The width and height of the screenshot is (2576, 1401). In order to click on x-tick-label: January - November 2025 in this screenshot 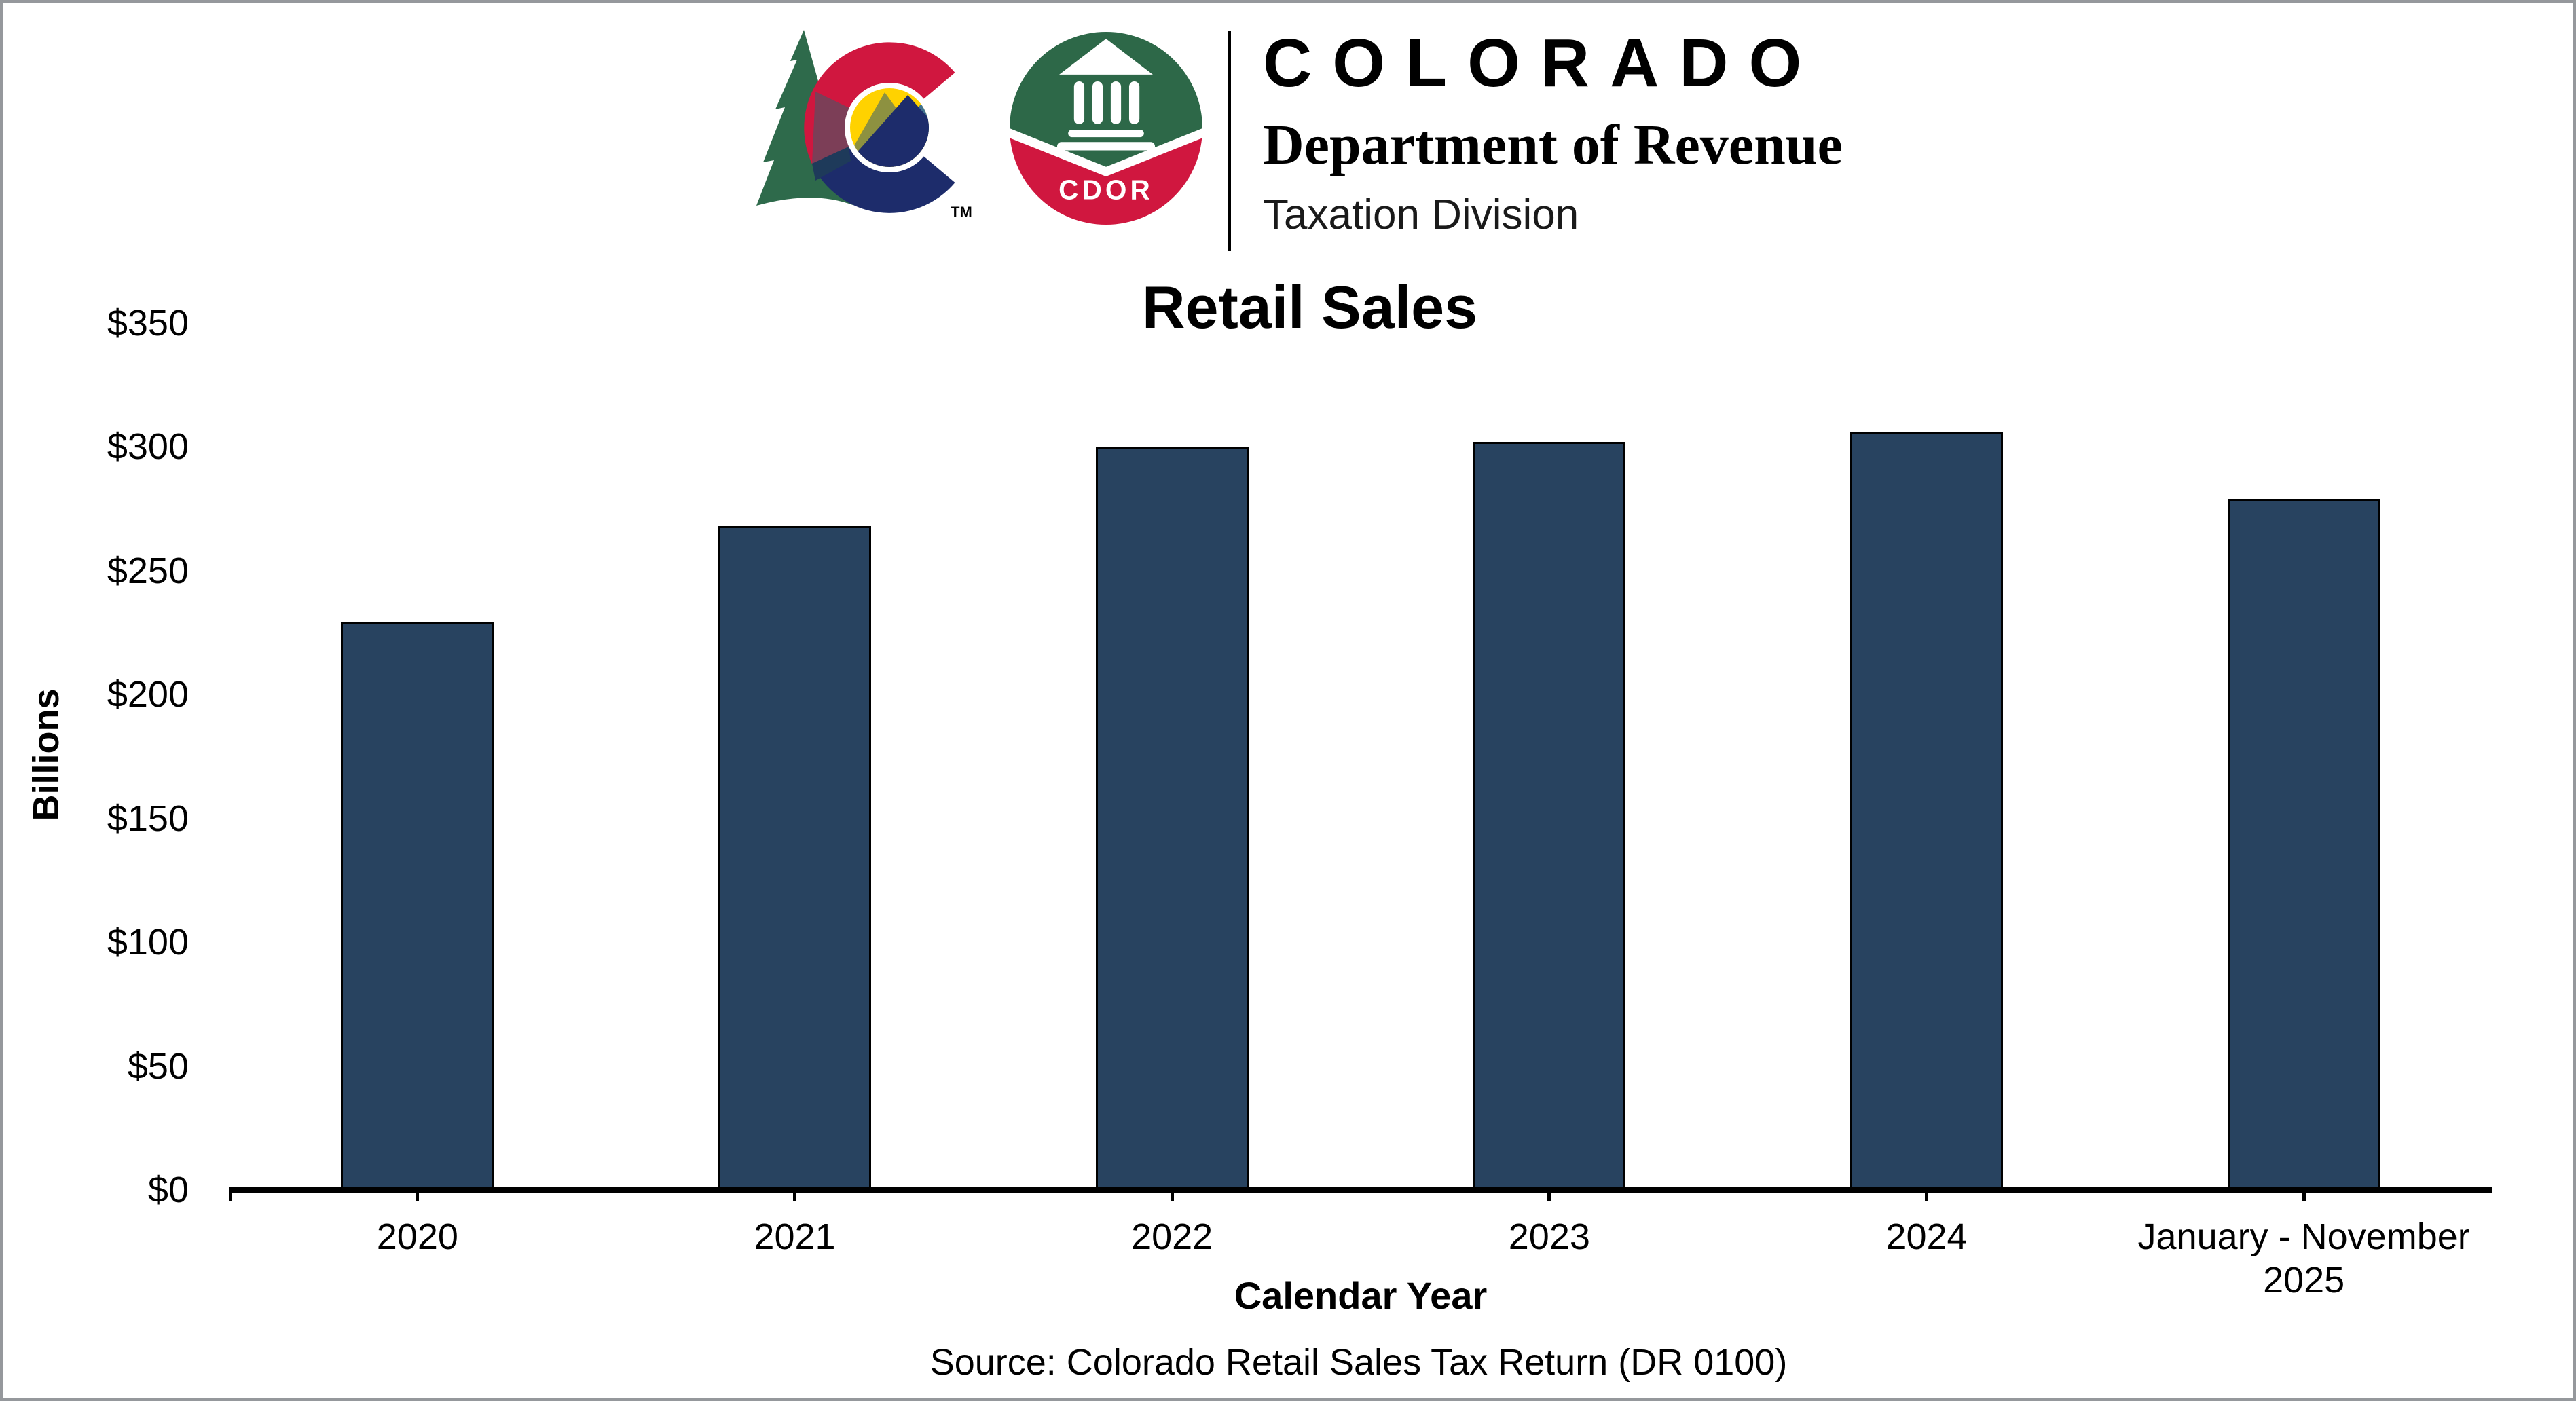, I will do `click(2303, 1258)`.